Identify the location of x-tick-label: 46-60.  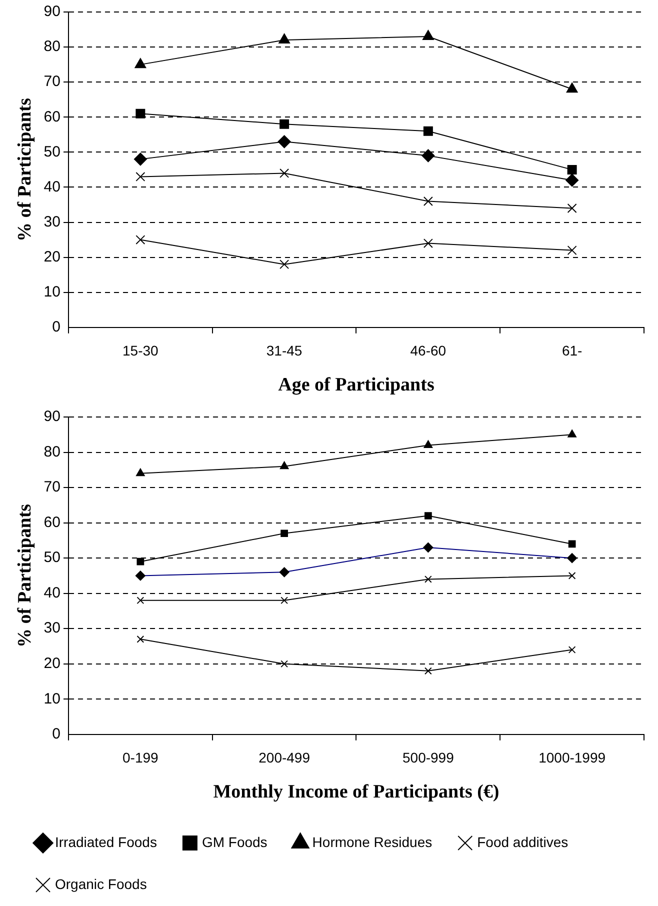
(428, 350).